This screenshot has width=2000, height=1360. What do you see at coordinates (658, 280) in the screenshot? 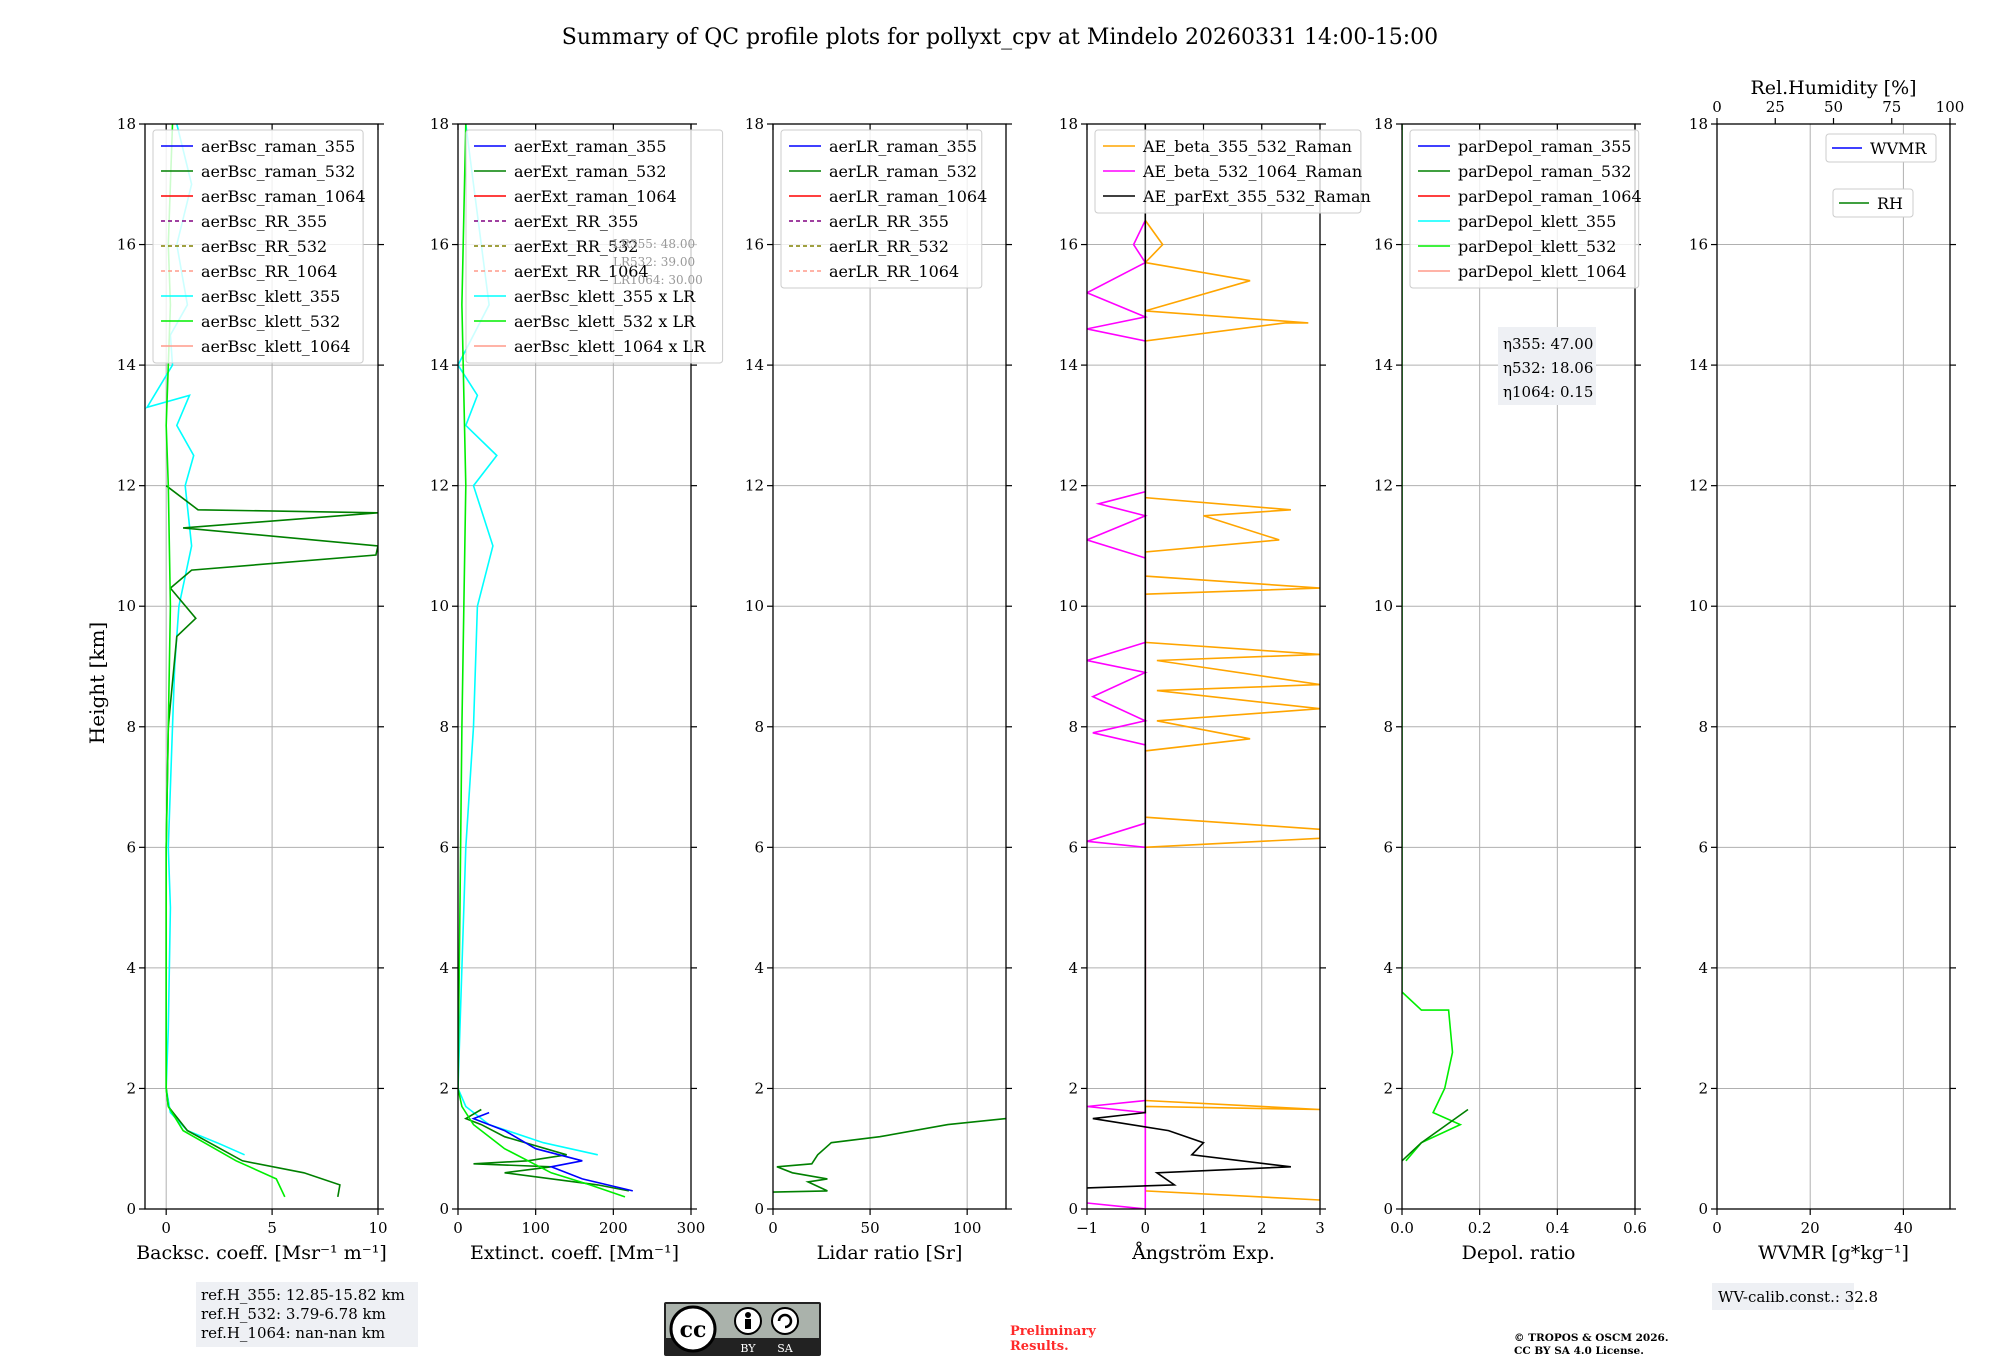
I see `lr-annotation: LR1064: 30.00` at bounding box center [658, 280].